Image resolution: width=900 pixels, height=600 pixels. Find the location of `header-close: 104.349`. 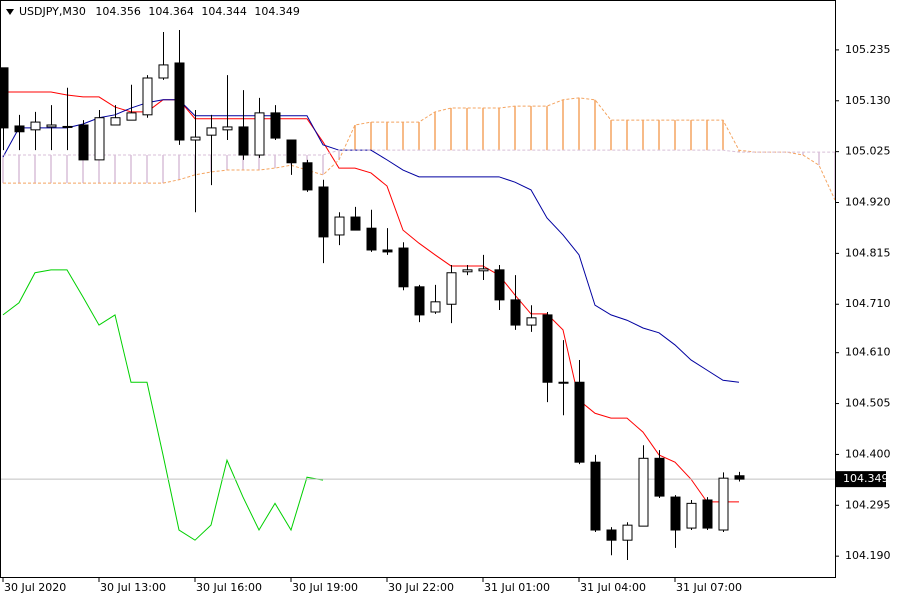

header-close: 104.349 is located at coordinates (277, 11).